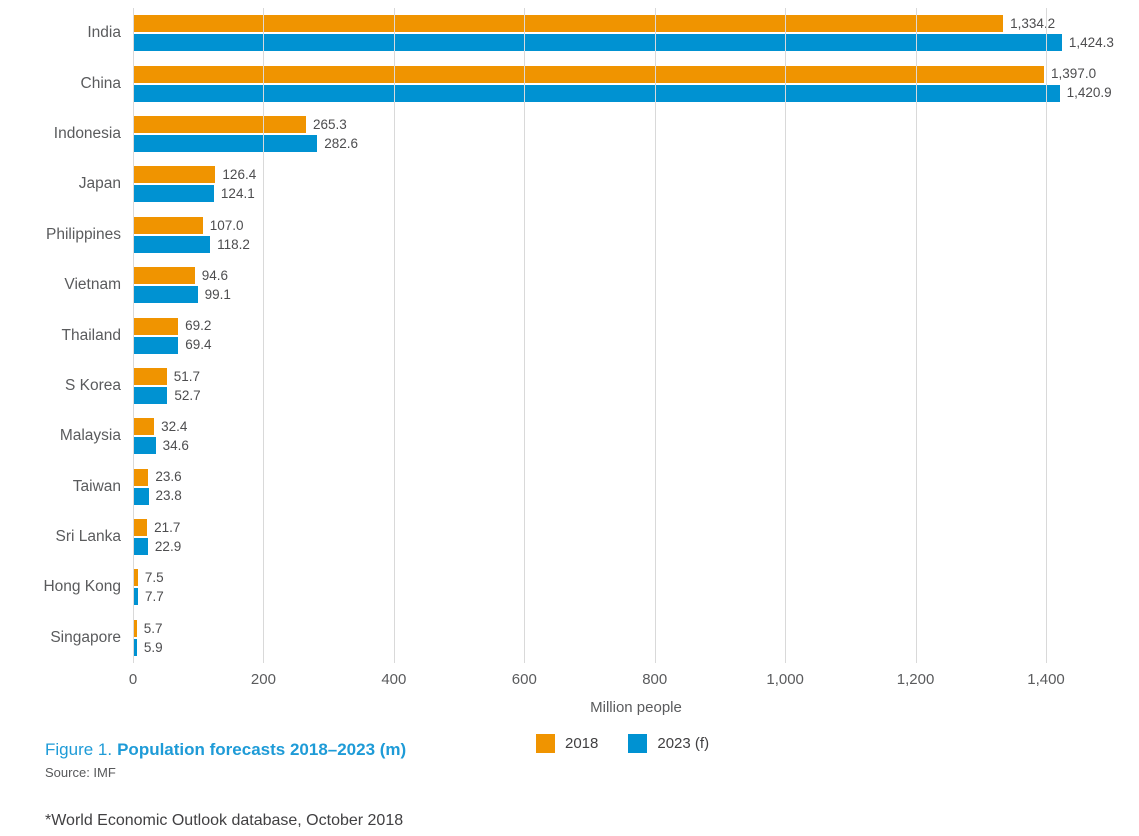 This screenshot has width=1139, height=836. I want to click on bar-value-label: 23.8, so click(168, 496).